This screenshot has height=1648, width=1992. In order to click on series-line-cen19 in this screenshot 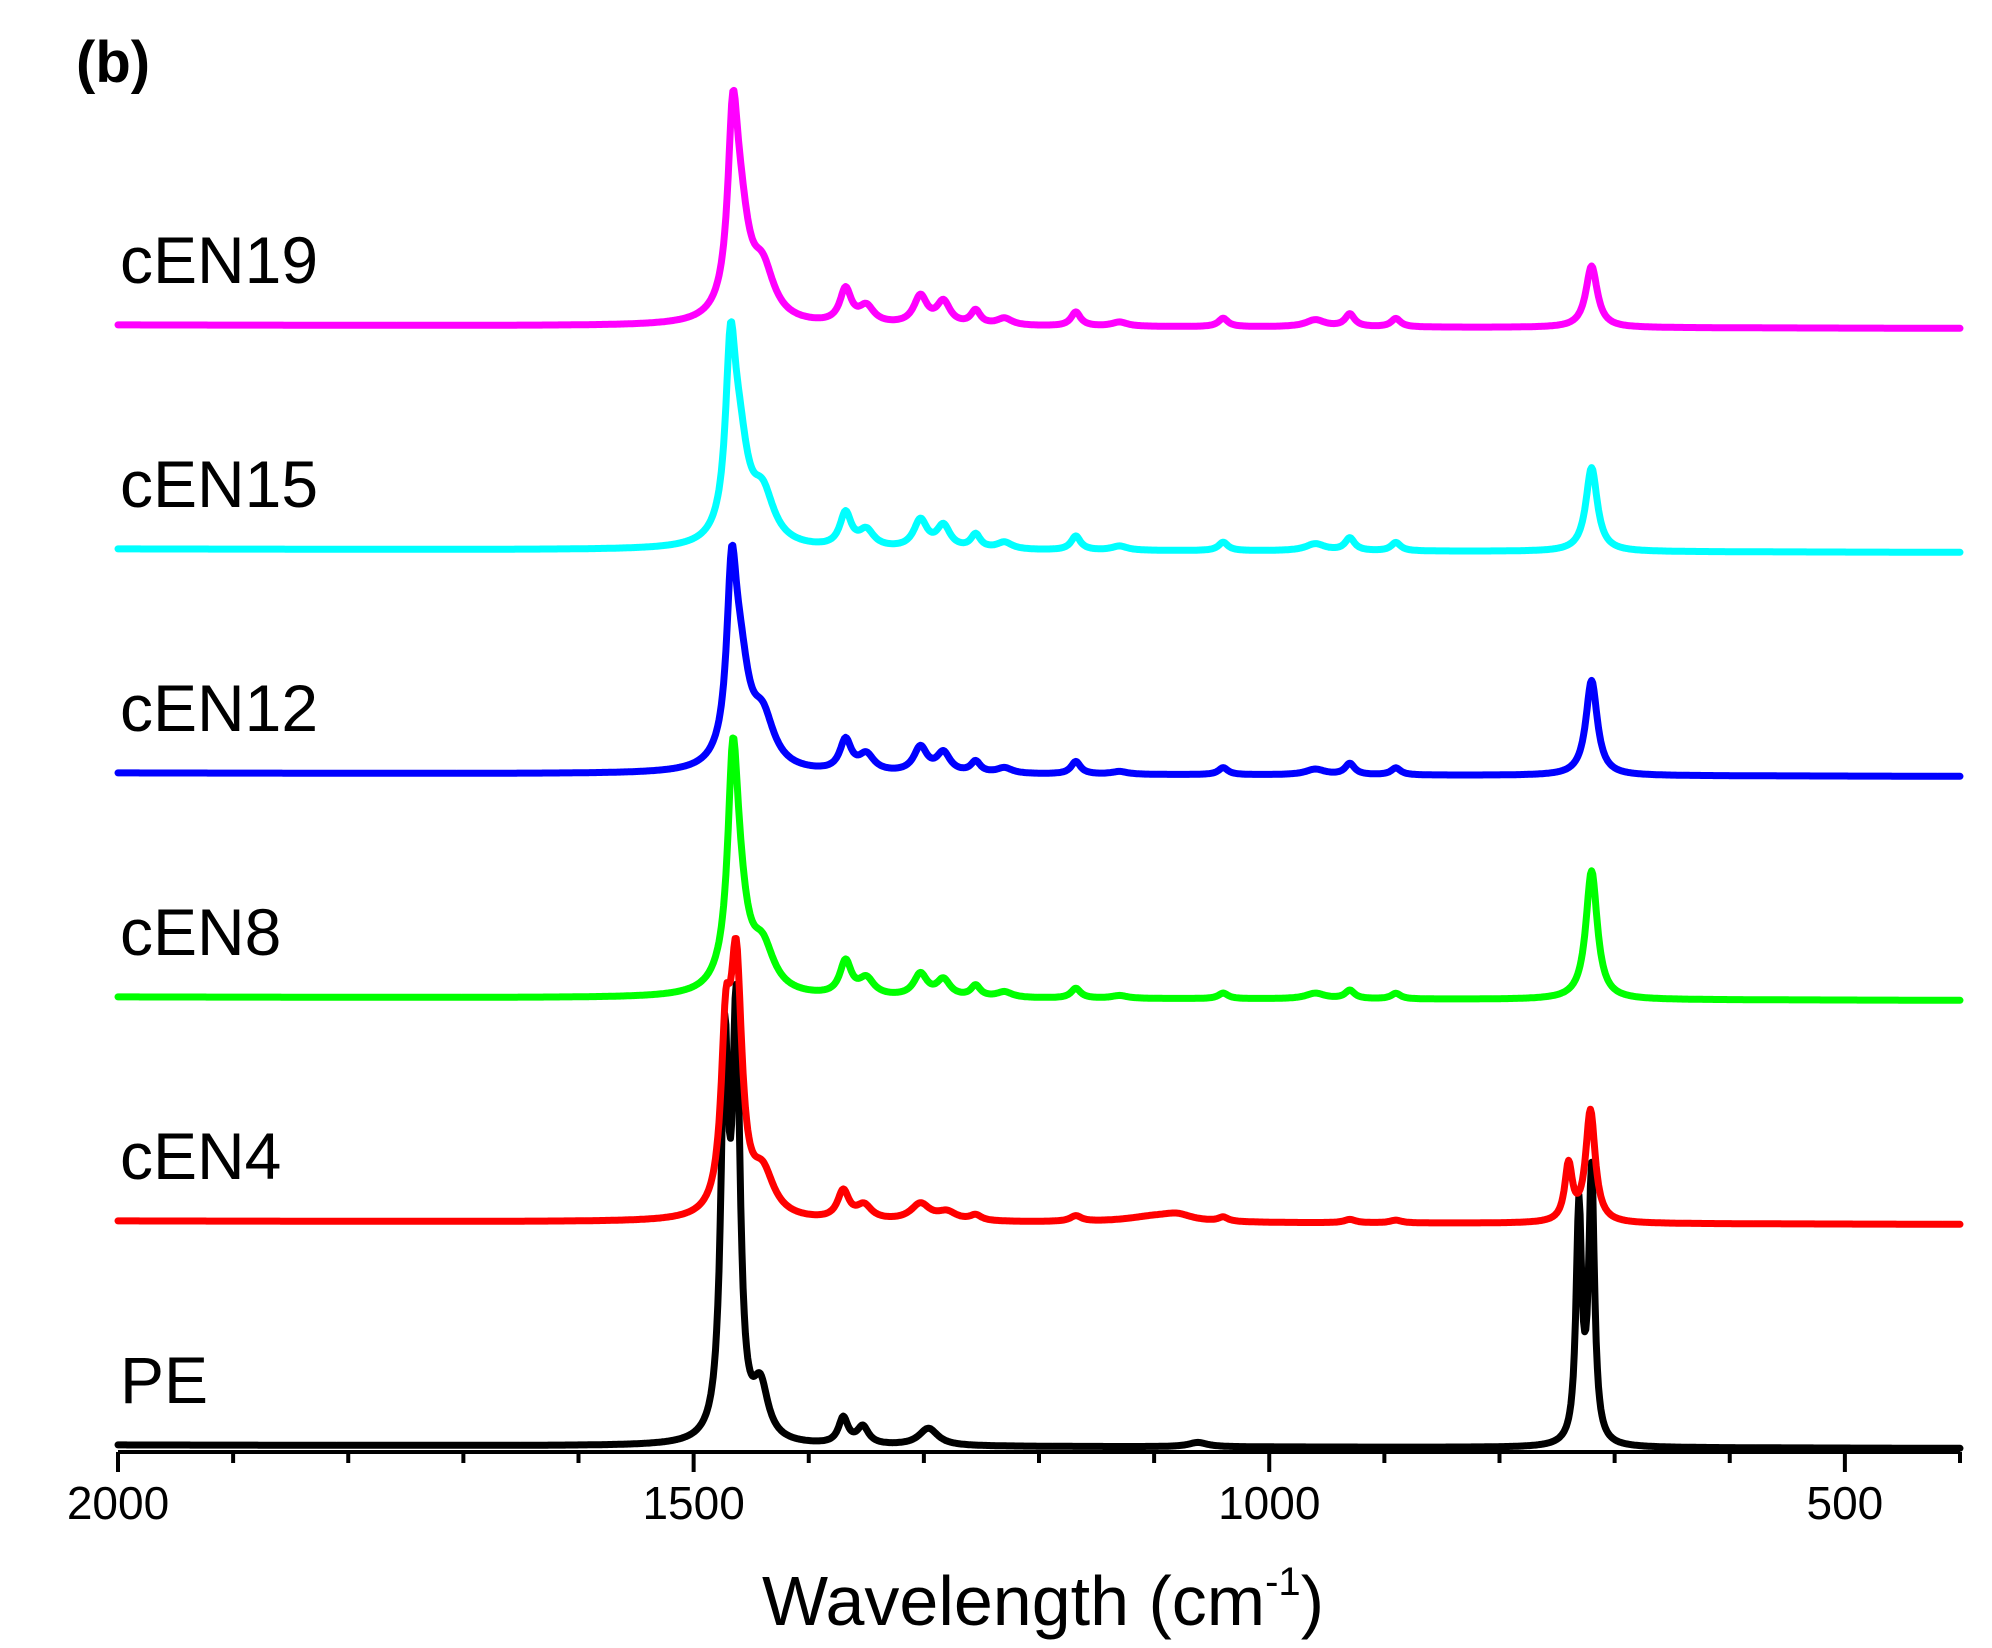, I will do `click(1039, 209)`.